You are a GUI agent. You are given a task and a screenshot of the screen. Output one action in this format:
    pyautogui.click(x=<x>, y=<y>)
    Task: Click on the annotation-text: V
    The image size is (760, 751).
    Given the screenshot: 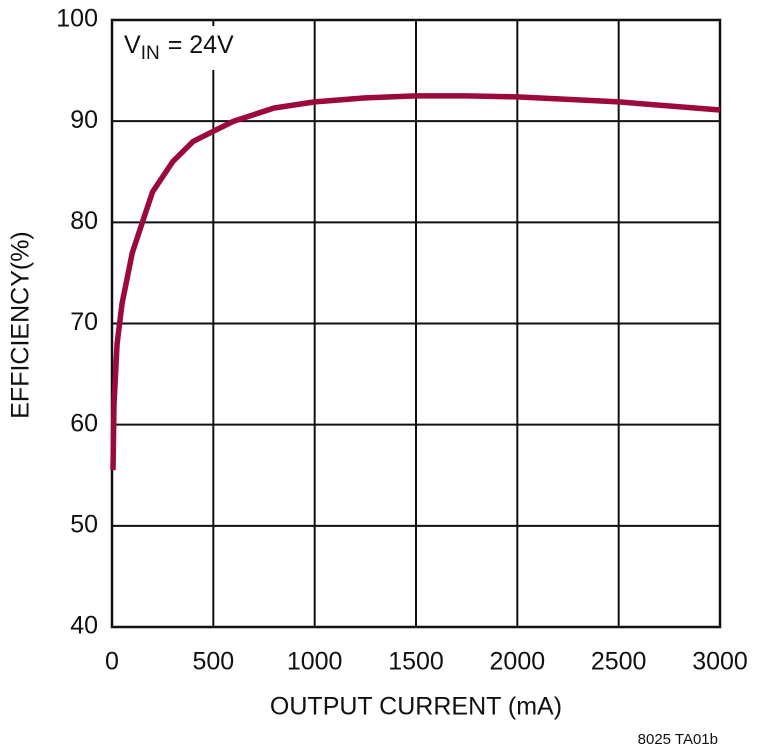 What is the action you would take?
    pyautogui.click(x=132, y=45)
    